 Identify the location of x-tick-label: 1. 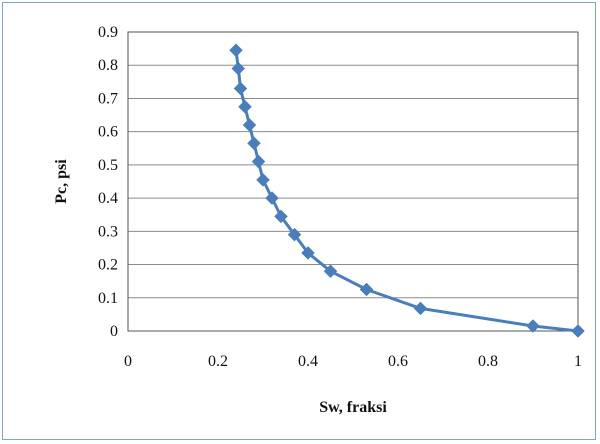
(578, 361).